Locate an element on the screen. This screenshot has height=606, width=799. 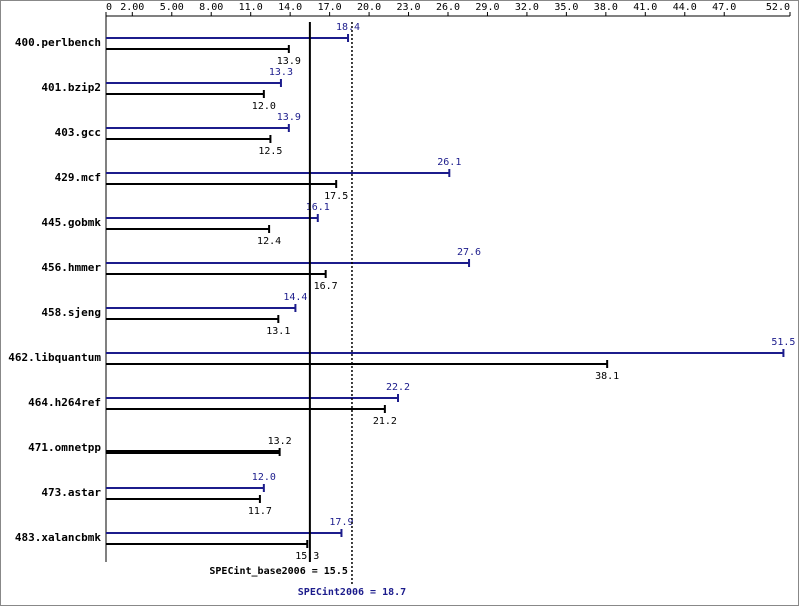
value-label: 18.4 is located at coordinates (348, 27).